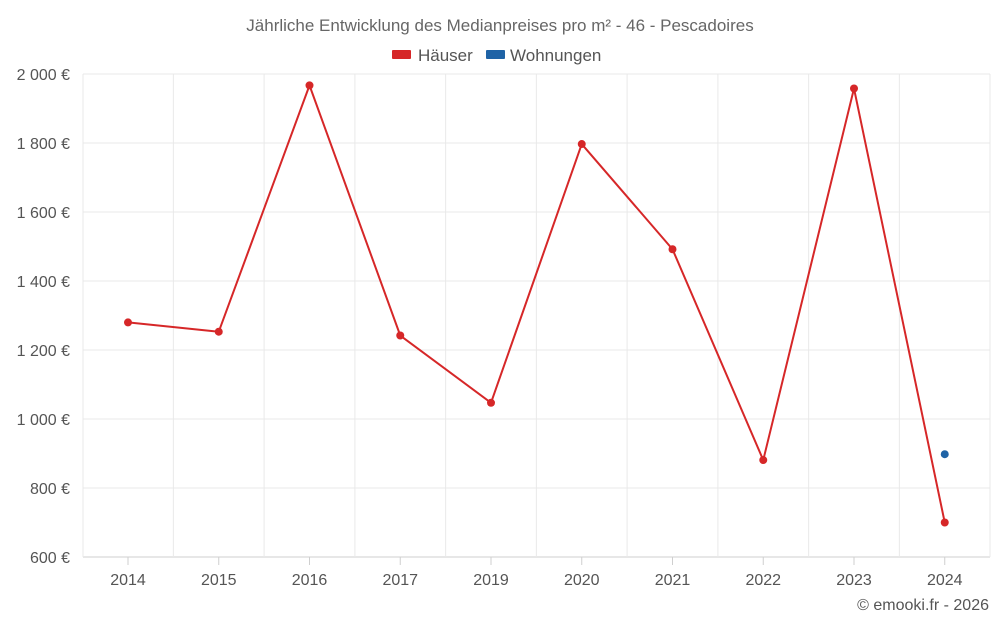 The width and height of the screenshot is (1000, 630). Describe the element at coordinates (43, 420) in the screenshot. I see `y-tick-label: 1 000 €` at that location.